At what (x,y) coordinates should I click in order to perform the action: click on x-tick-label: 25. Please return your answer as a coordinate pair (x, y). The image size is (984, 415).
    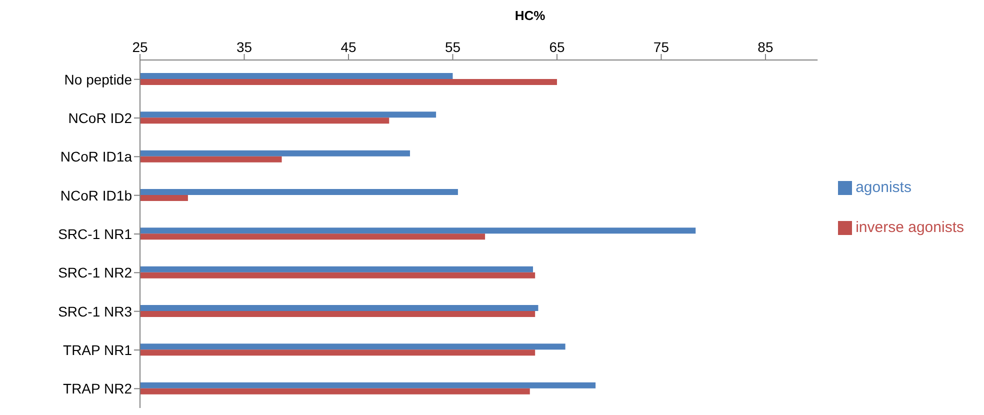
    Looking at the image, I should click on (140, 47).